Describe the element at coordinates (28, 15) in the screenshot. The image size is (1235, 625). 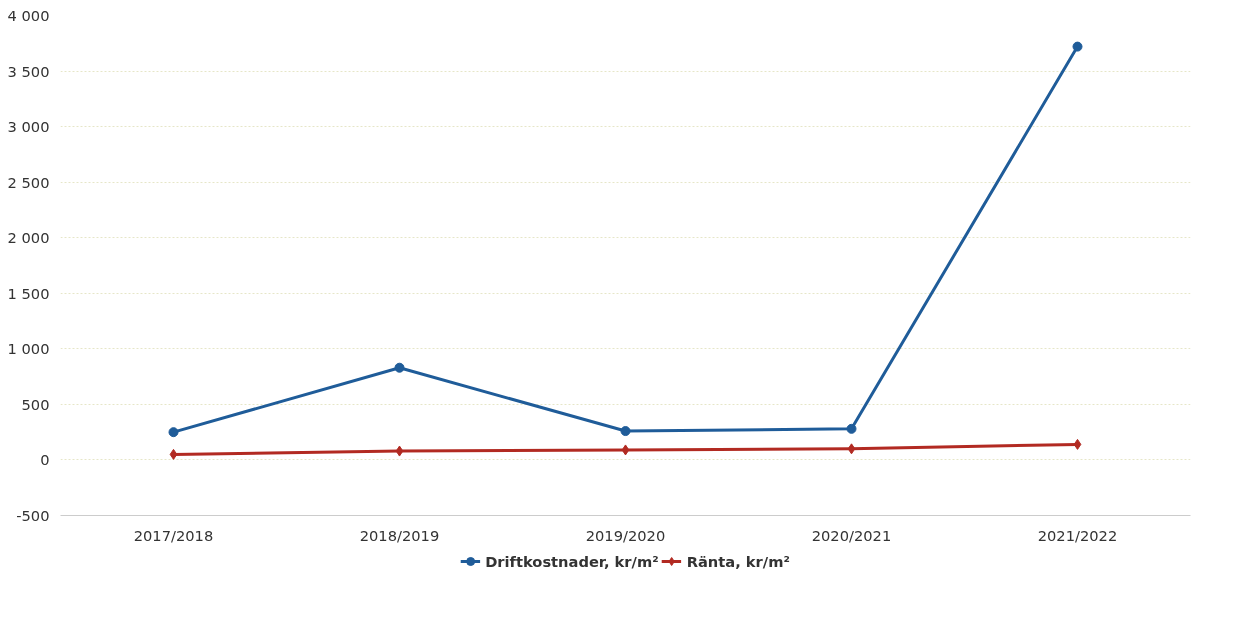
I see `y-tick-label: 4 000` at that location.